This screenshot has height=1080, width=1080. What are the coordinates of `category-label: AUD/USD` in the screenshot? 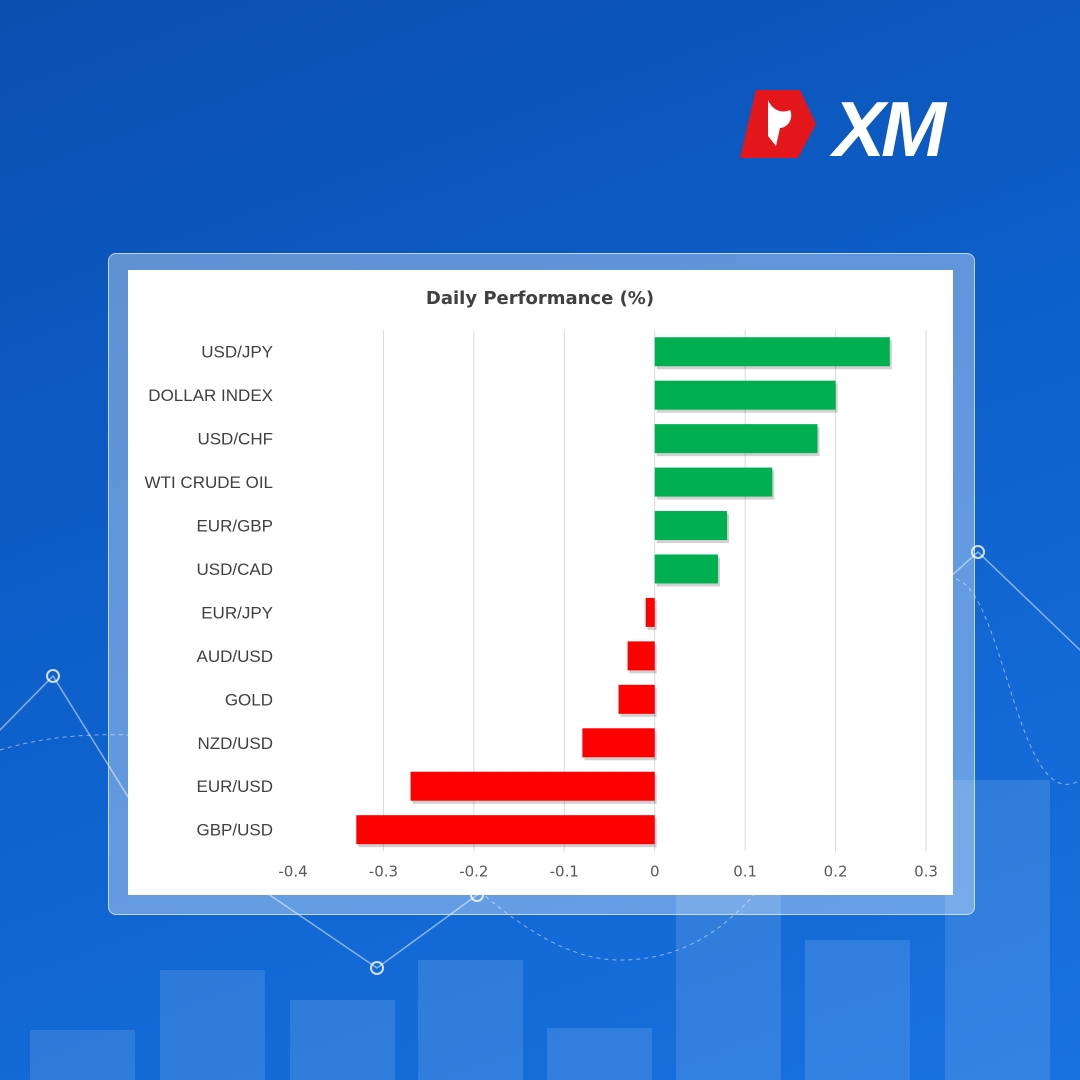 It's located at (234, 656).